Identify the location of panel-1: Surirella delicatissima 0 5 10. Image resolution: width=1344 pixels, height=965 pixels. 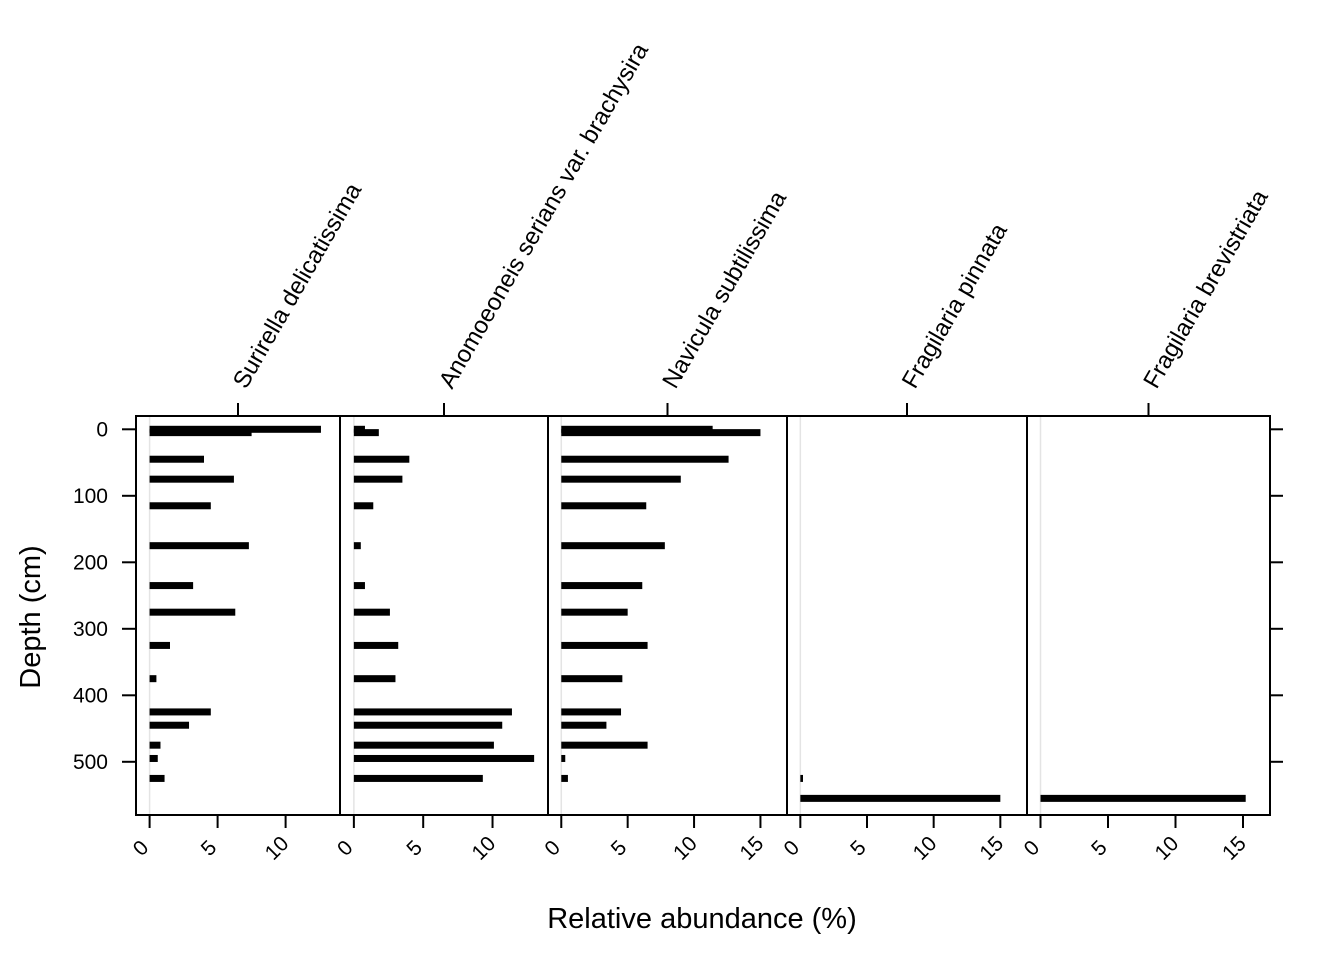
(248, 521).